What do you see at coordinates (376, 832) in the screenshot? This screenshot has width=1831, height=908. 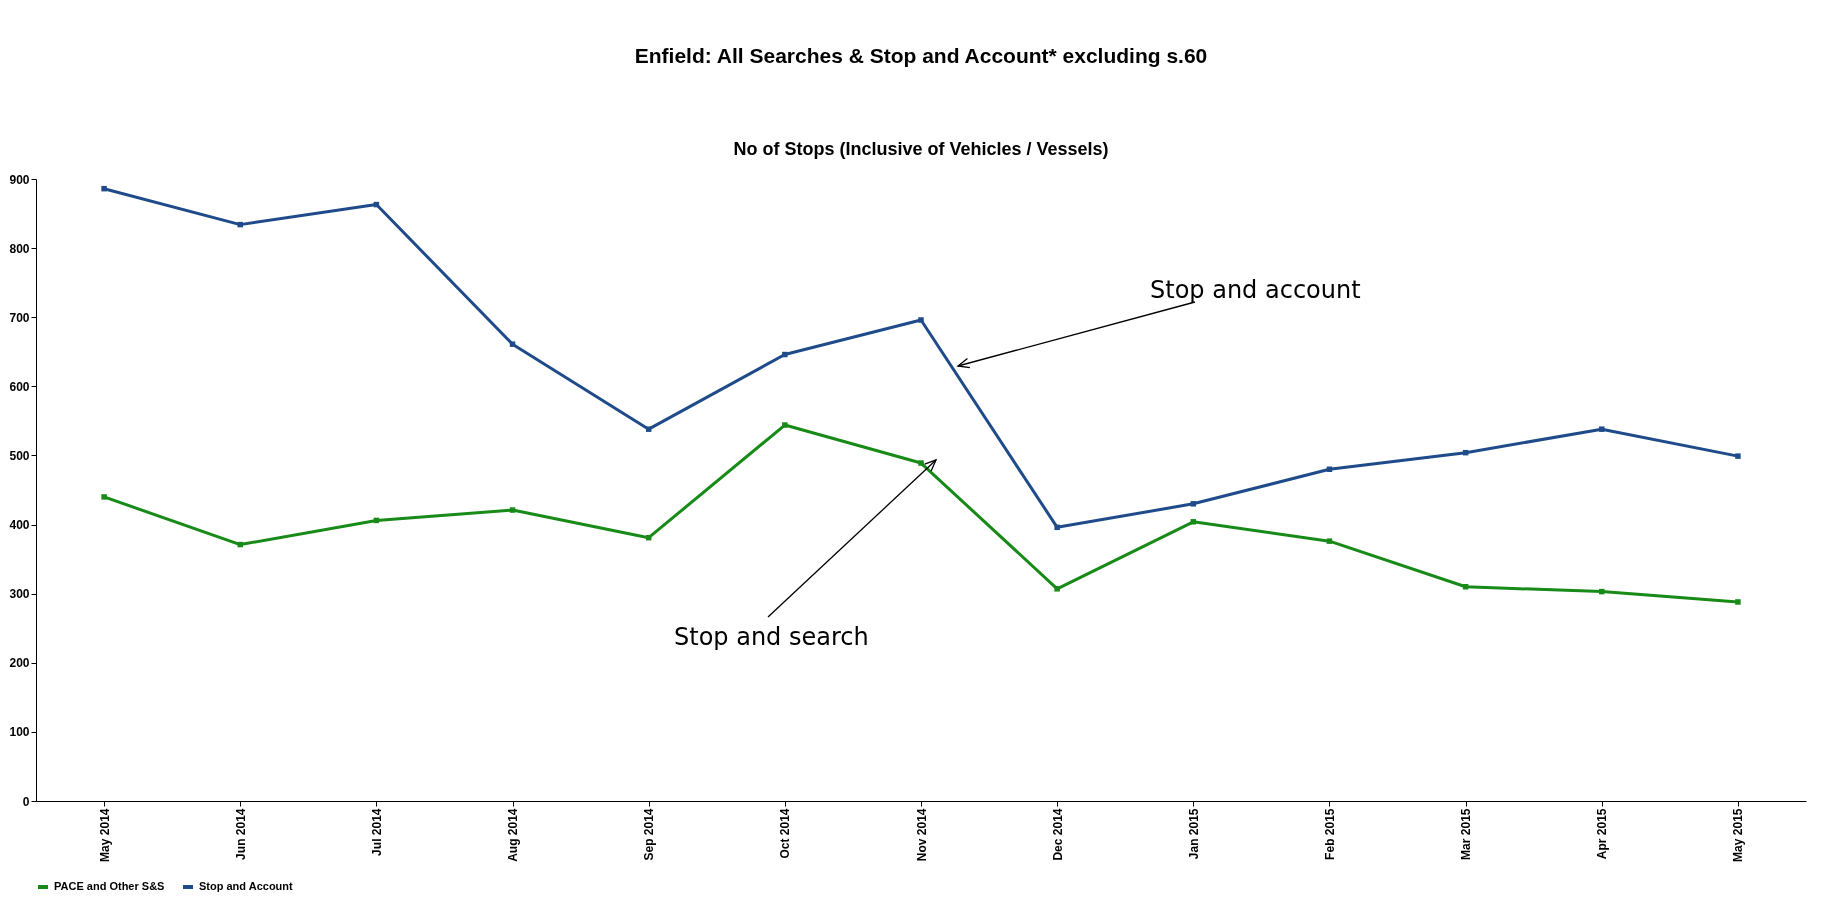 I see `x-tick-label: Jul 2014` at bounding box center [376, 832].